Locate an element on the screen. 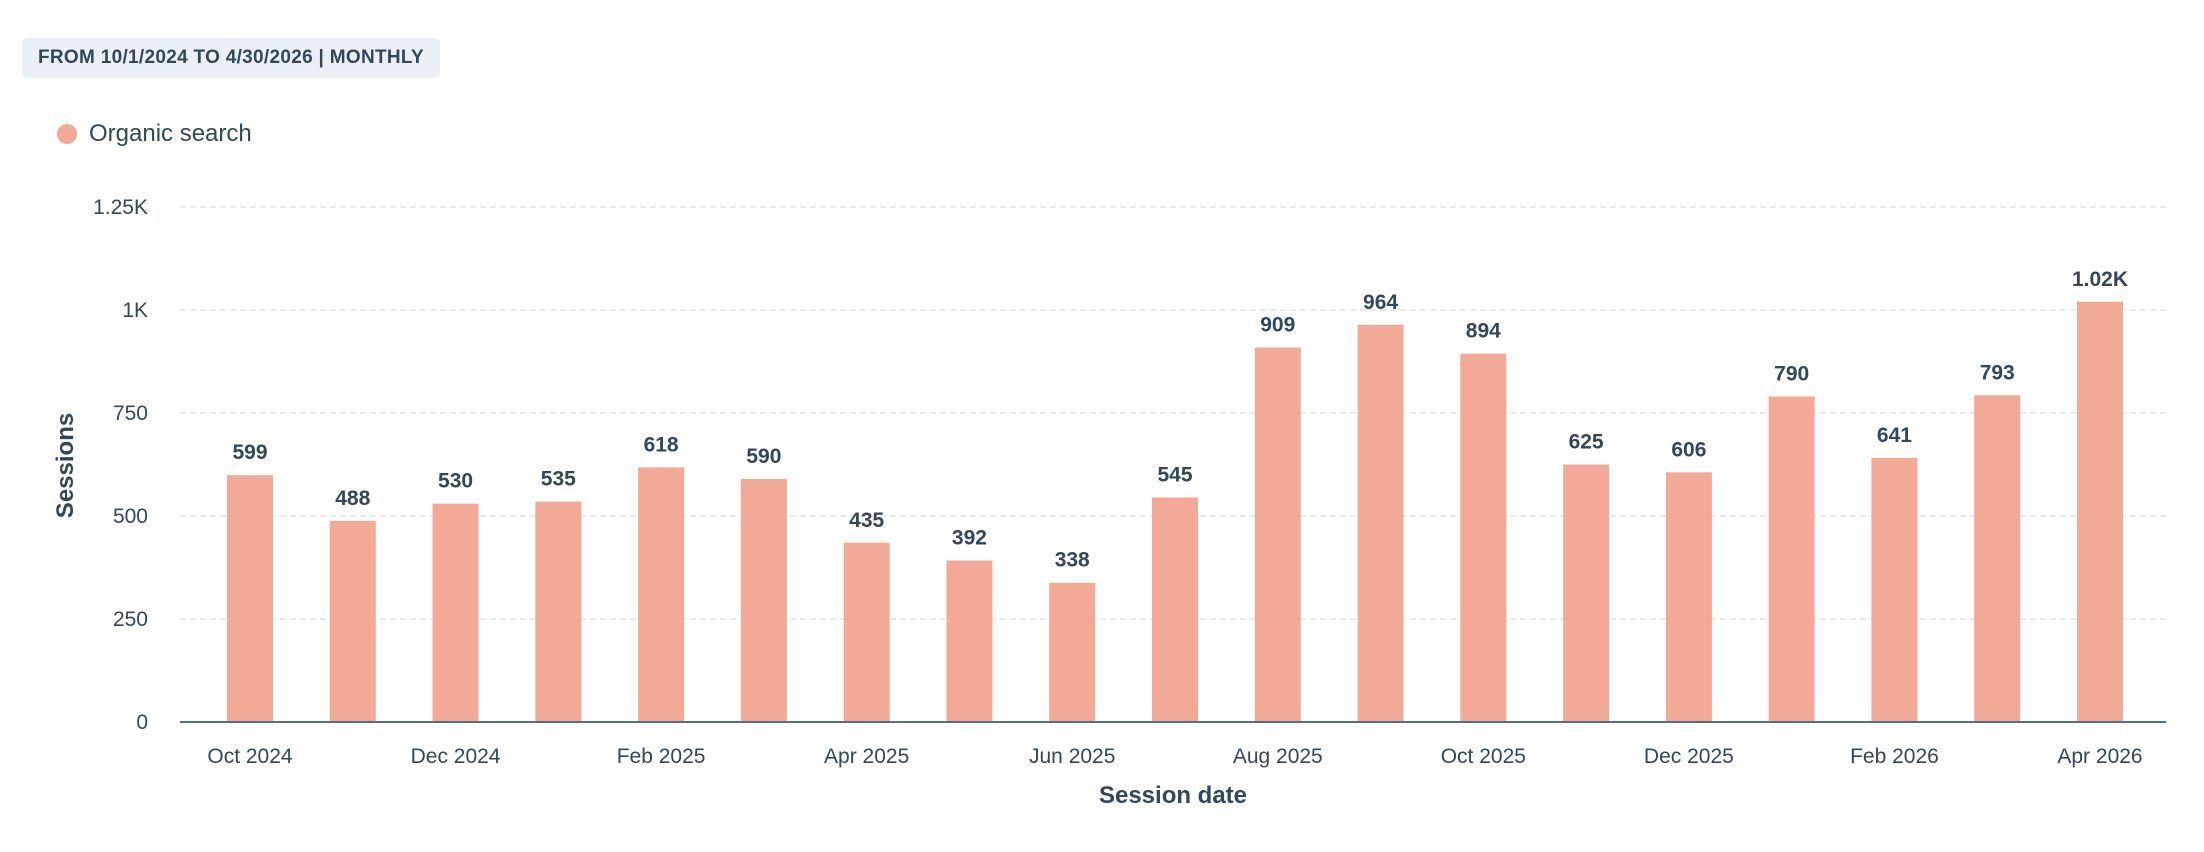 This screenshot has height=852, width=2204. x-tick-label: Dec 2024 is located at coordinates (456, 756).